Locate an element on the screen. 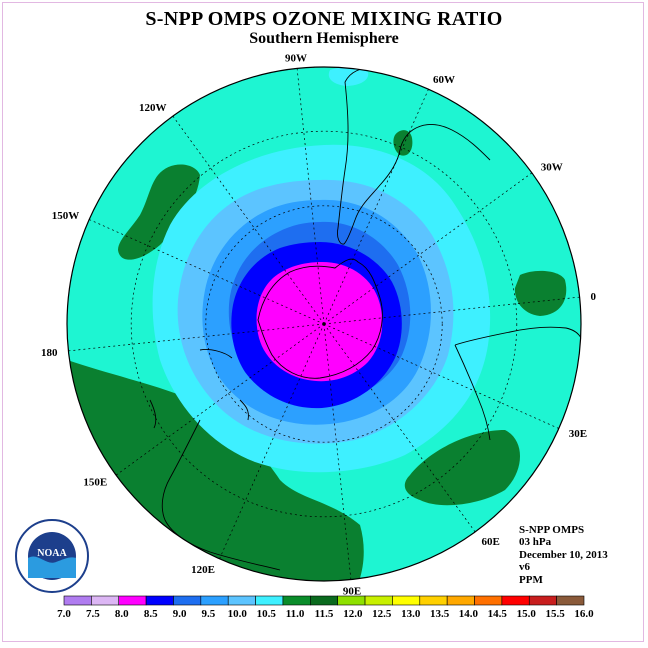 The width and height of the screenshot is (648, 648). colorbar-label: 15.5 is located at coordinates (555, 614).